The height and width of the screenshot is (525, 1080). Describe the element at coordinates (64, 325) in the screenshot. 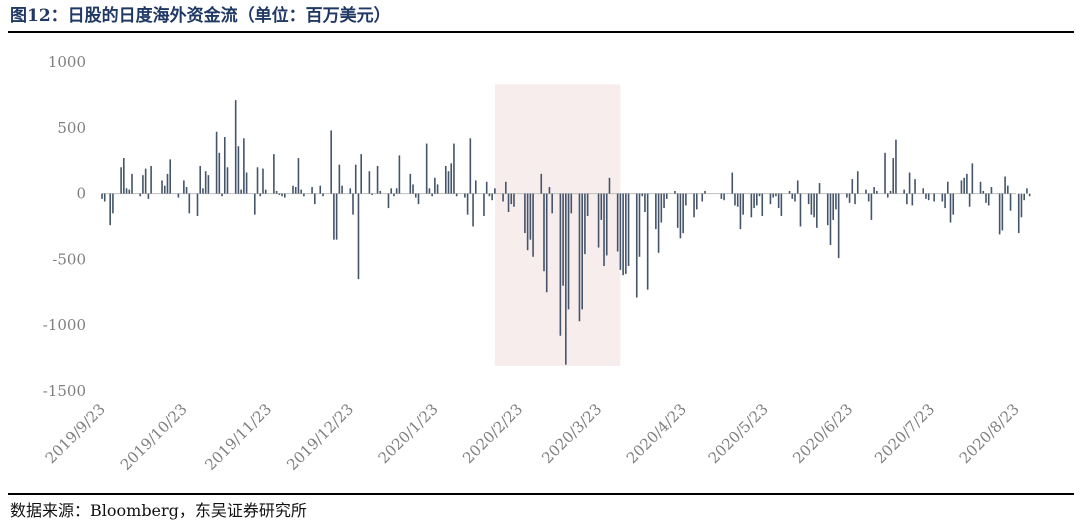

I see `y-tick-label: -1000` at that location.